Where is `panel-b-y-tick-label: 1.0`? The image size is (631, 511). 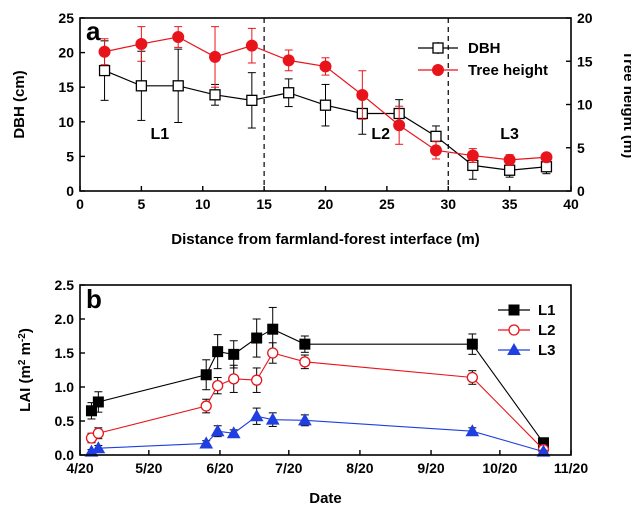 panel-b-y-tick-label: 1.0 is located at coordinates (65, 387).